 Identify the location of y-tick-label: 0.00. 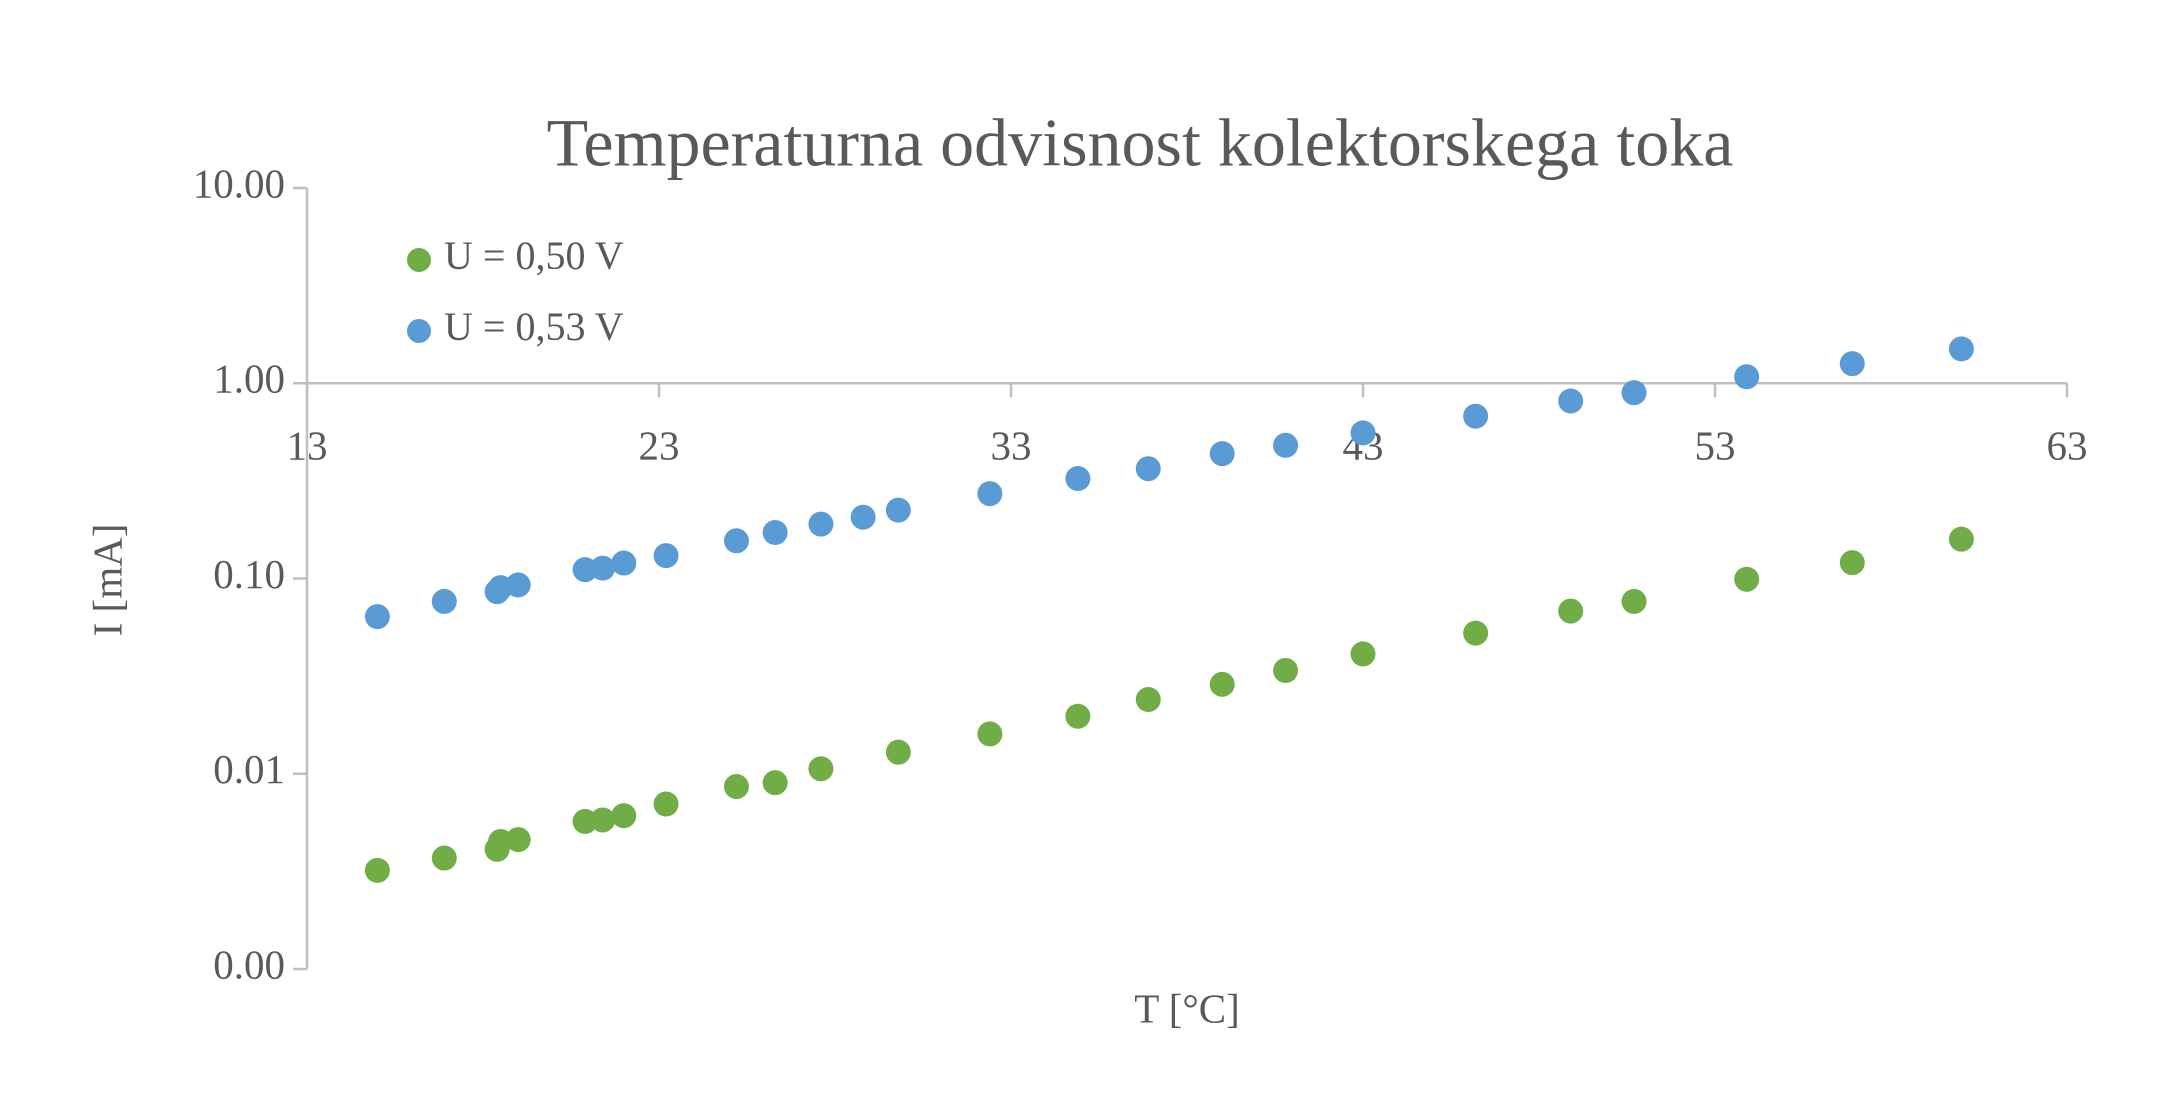
(249, 964).